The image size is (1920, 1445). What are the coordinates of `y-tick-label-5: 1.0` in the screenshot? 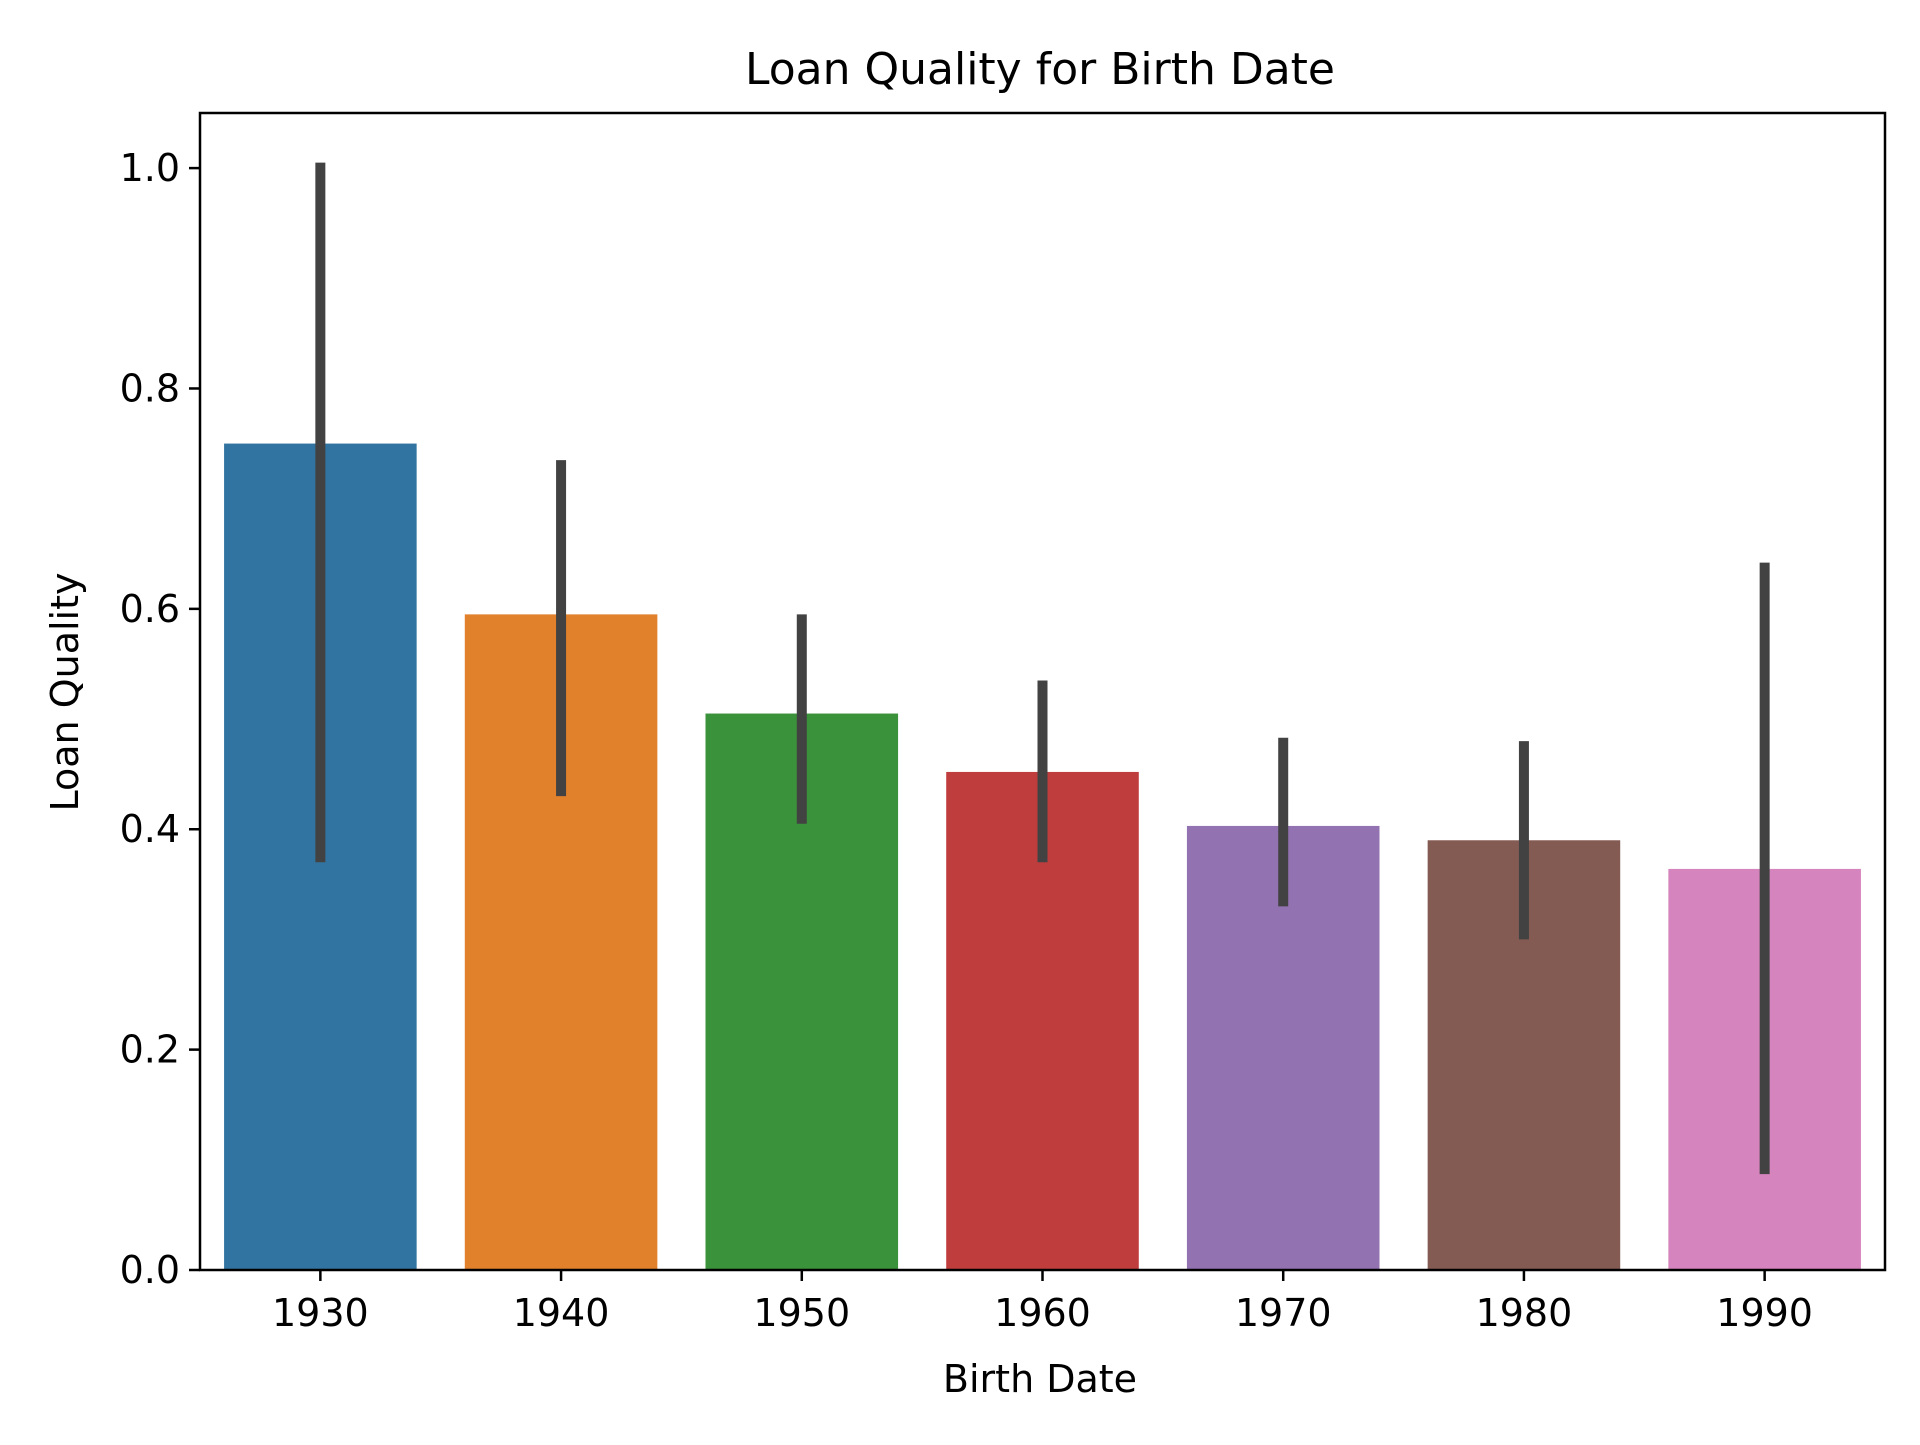 It's located at (150, 168).